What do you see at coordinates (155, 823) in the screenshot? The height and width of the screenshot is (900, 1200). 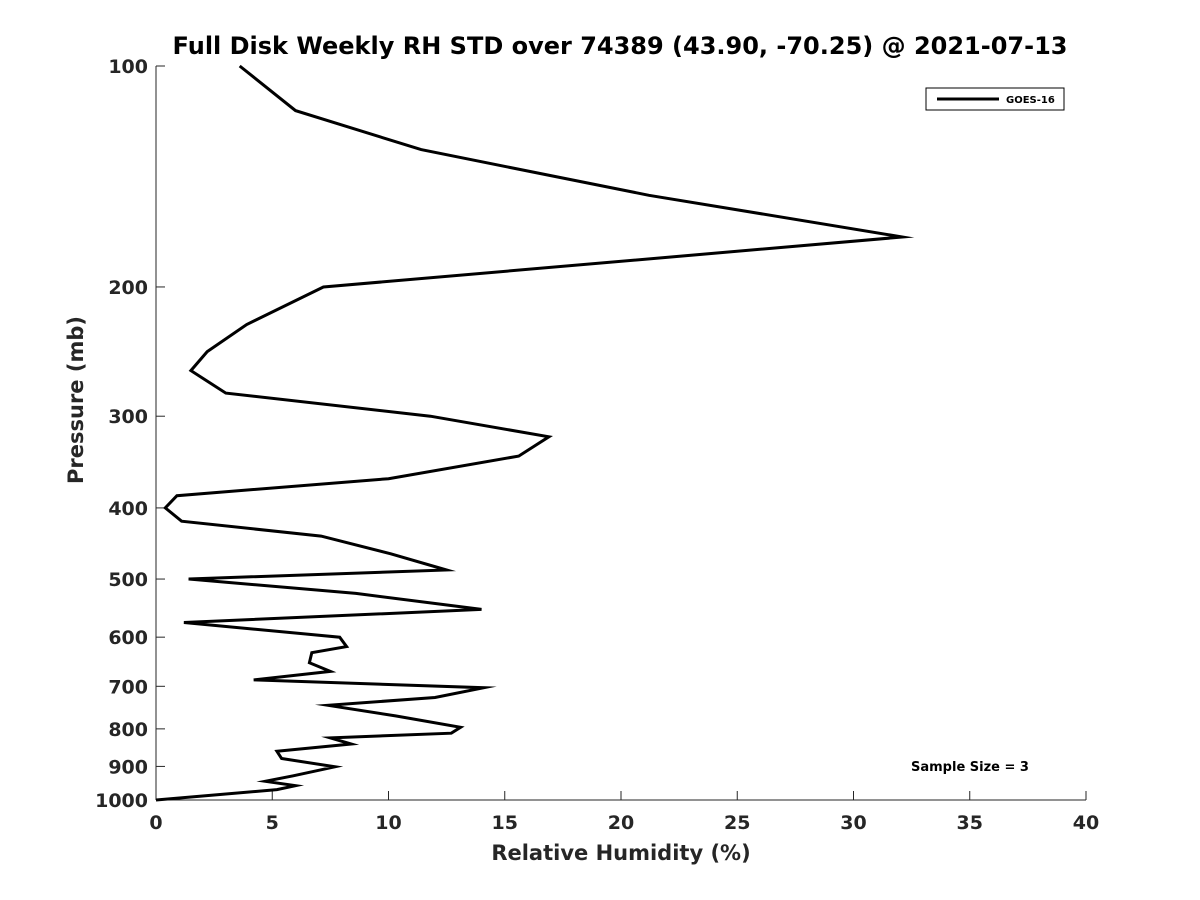 I see `x-tick-label: 0` at bounding box center [155, 823].